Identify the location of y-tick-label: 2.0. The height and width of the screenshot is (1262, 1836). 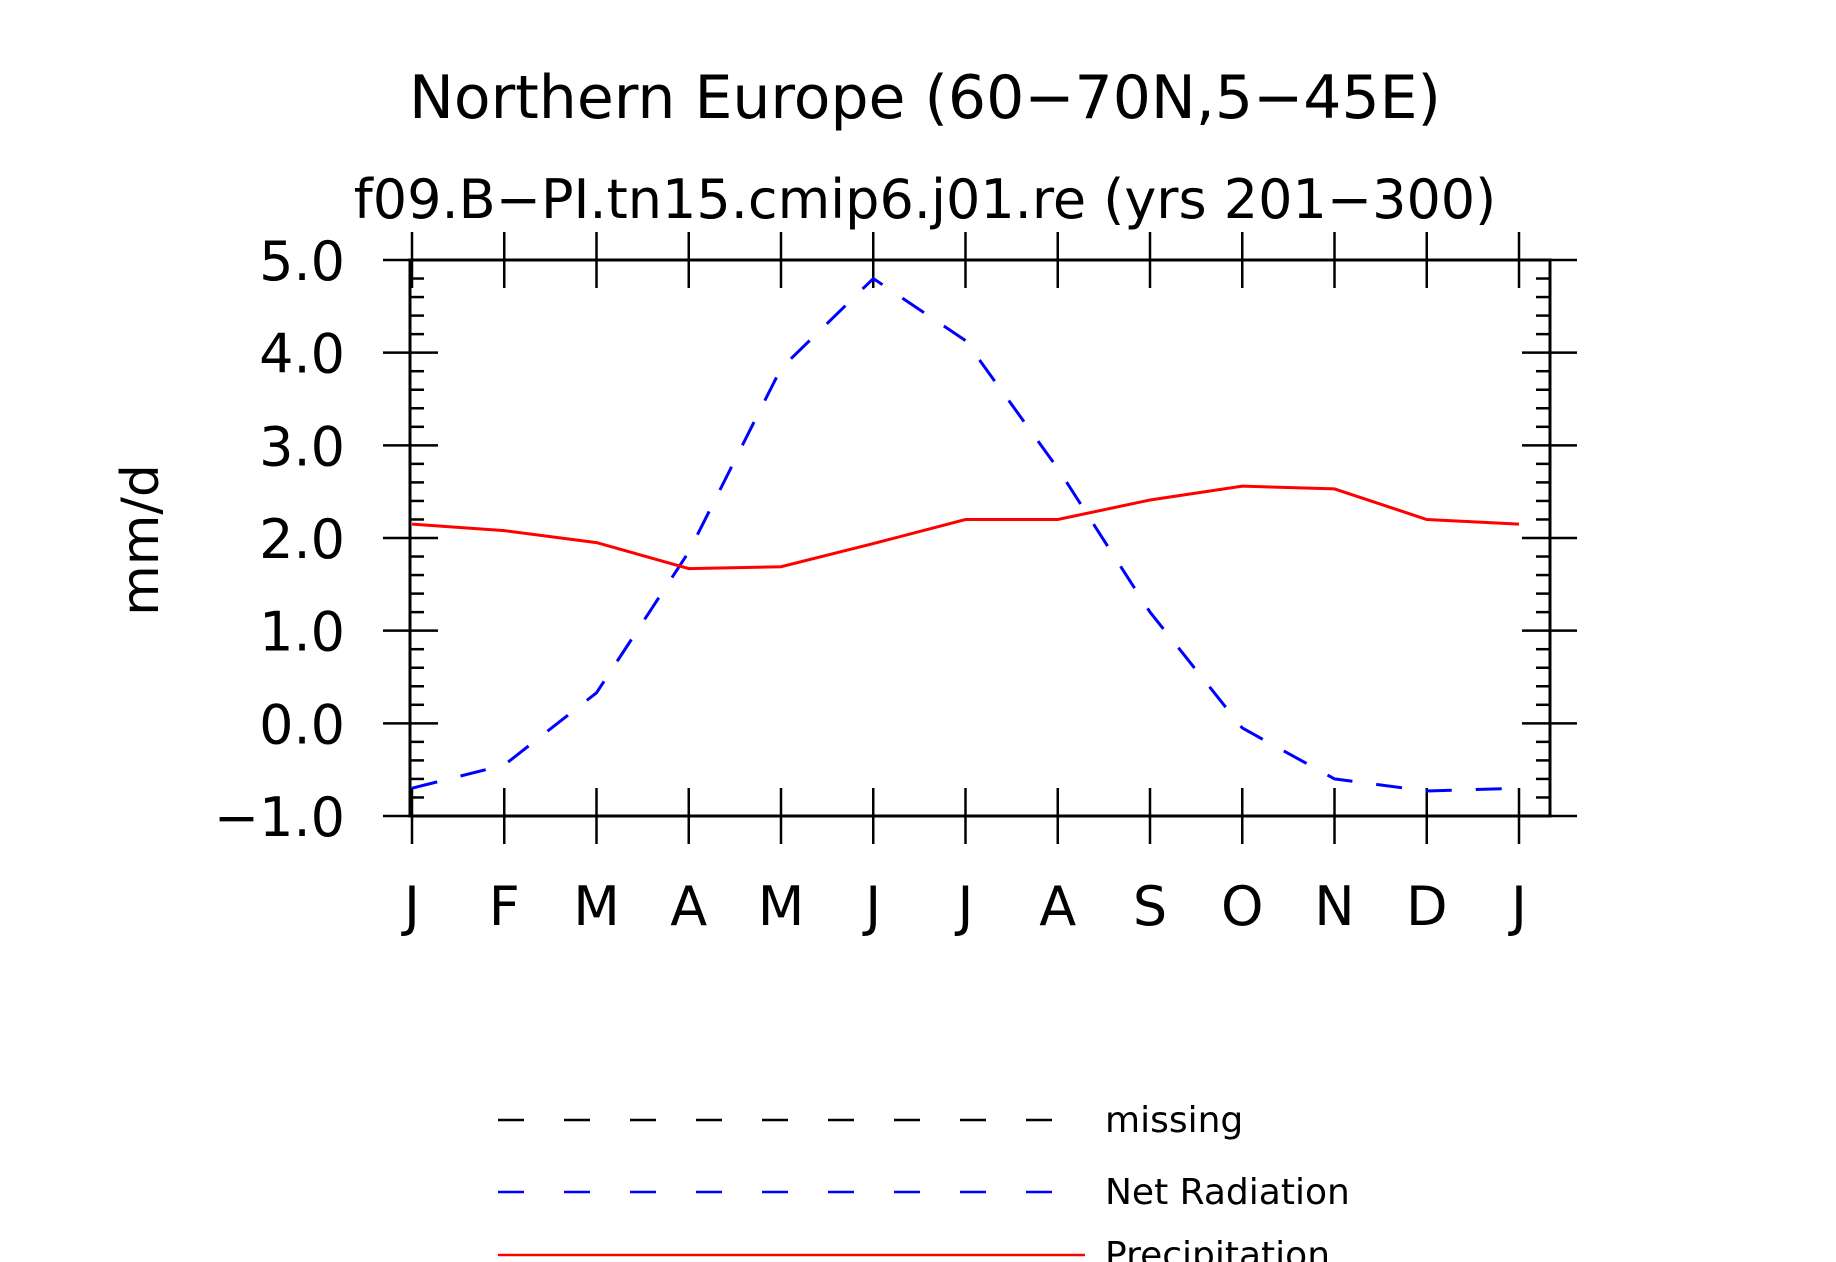
(302, 539).